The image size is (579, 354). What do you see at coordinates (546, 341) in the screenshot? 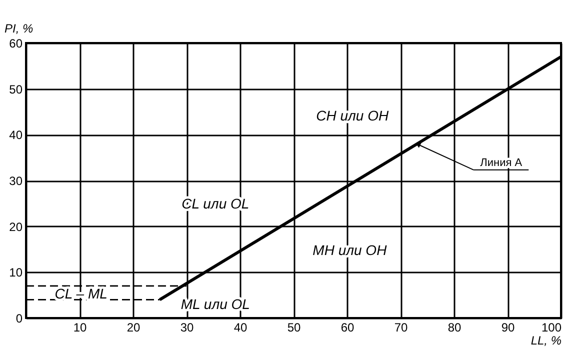
I see `x-axis-title: LL, %` at bounding box center [546, 341].